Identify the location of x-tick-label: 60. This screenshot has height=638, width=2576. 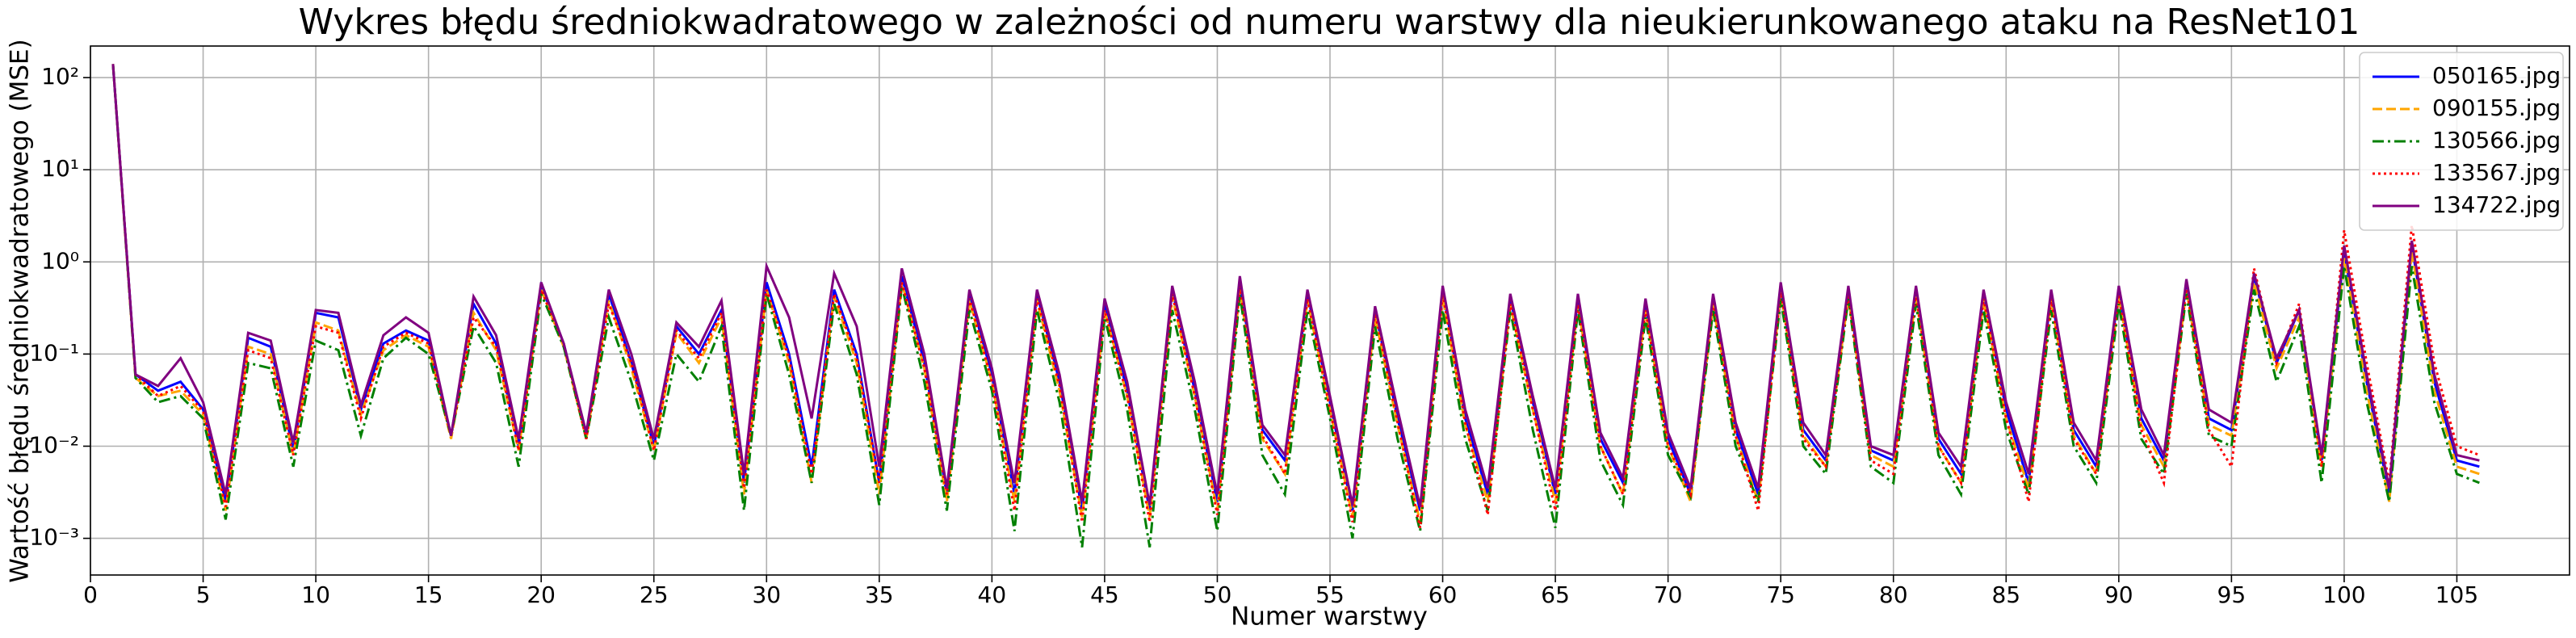
(1443, 594).